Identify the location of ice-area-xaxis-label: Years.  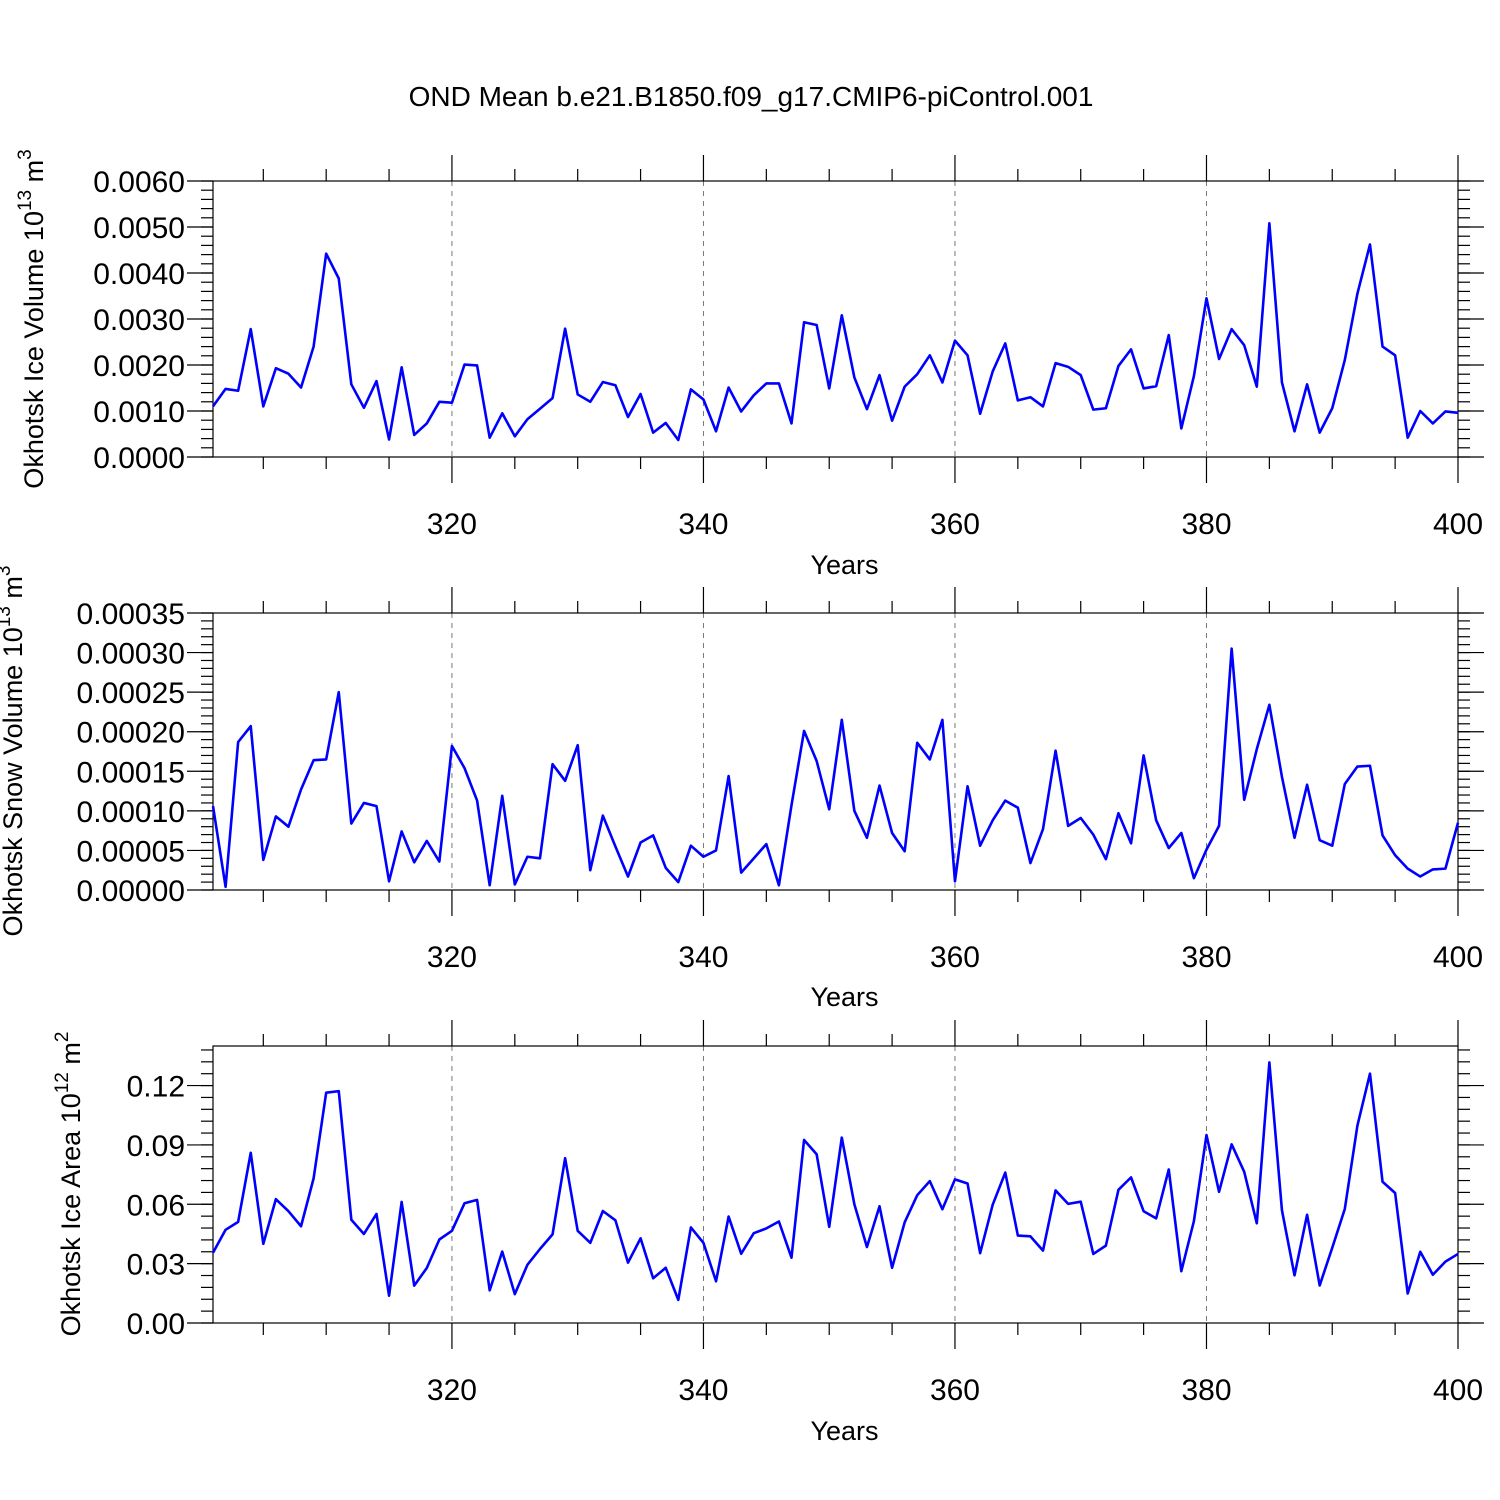
(844, 1431).